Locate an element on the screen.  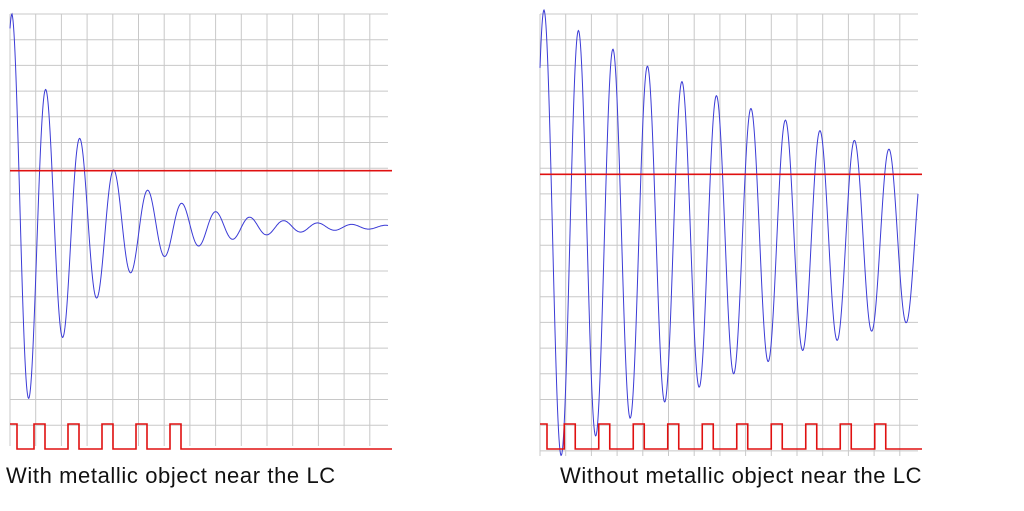
caption-without-metal: Without metallic object near the LC is located at coordinates (741, 475).